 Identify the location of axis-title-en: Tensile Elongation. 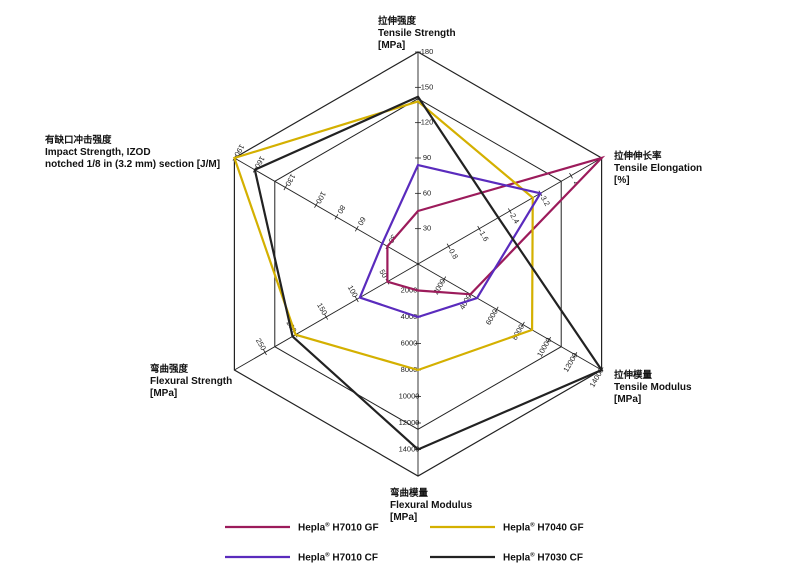
(658, 168).